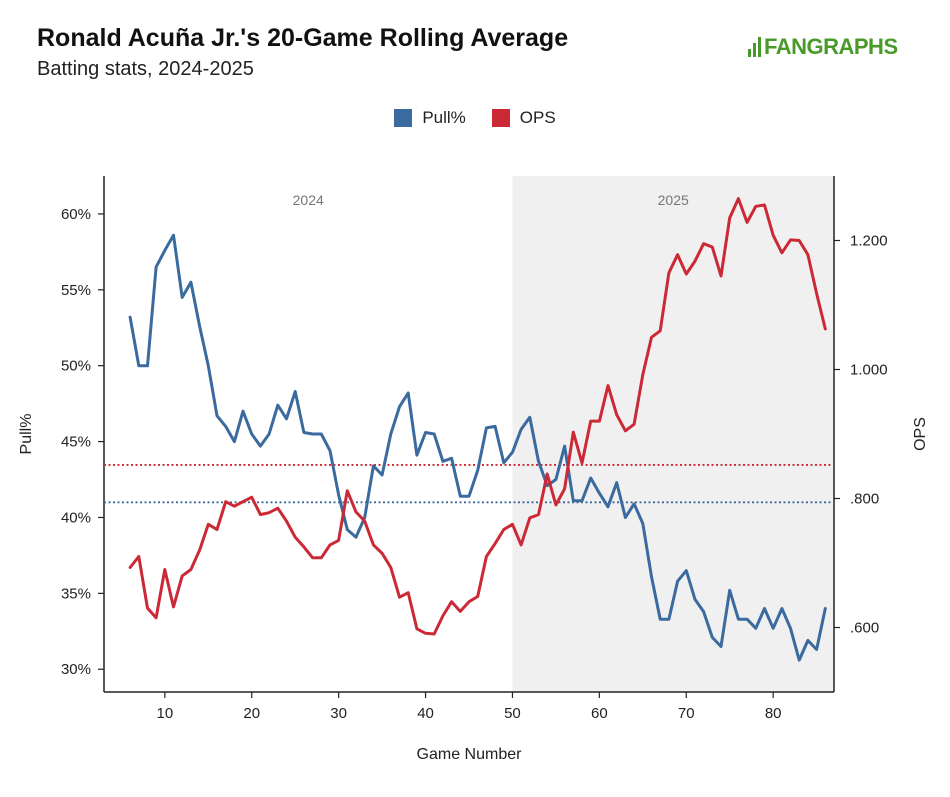 The image size is (950, 797). Describe the element at coordinates (470, 754) in the screenshot. I see `x-axis-title: Game Number` at that location.